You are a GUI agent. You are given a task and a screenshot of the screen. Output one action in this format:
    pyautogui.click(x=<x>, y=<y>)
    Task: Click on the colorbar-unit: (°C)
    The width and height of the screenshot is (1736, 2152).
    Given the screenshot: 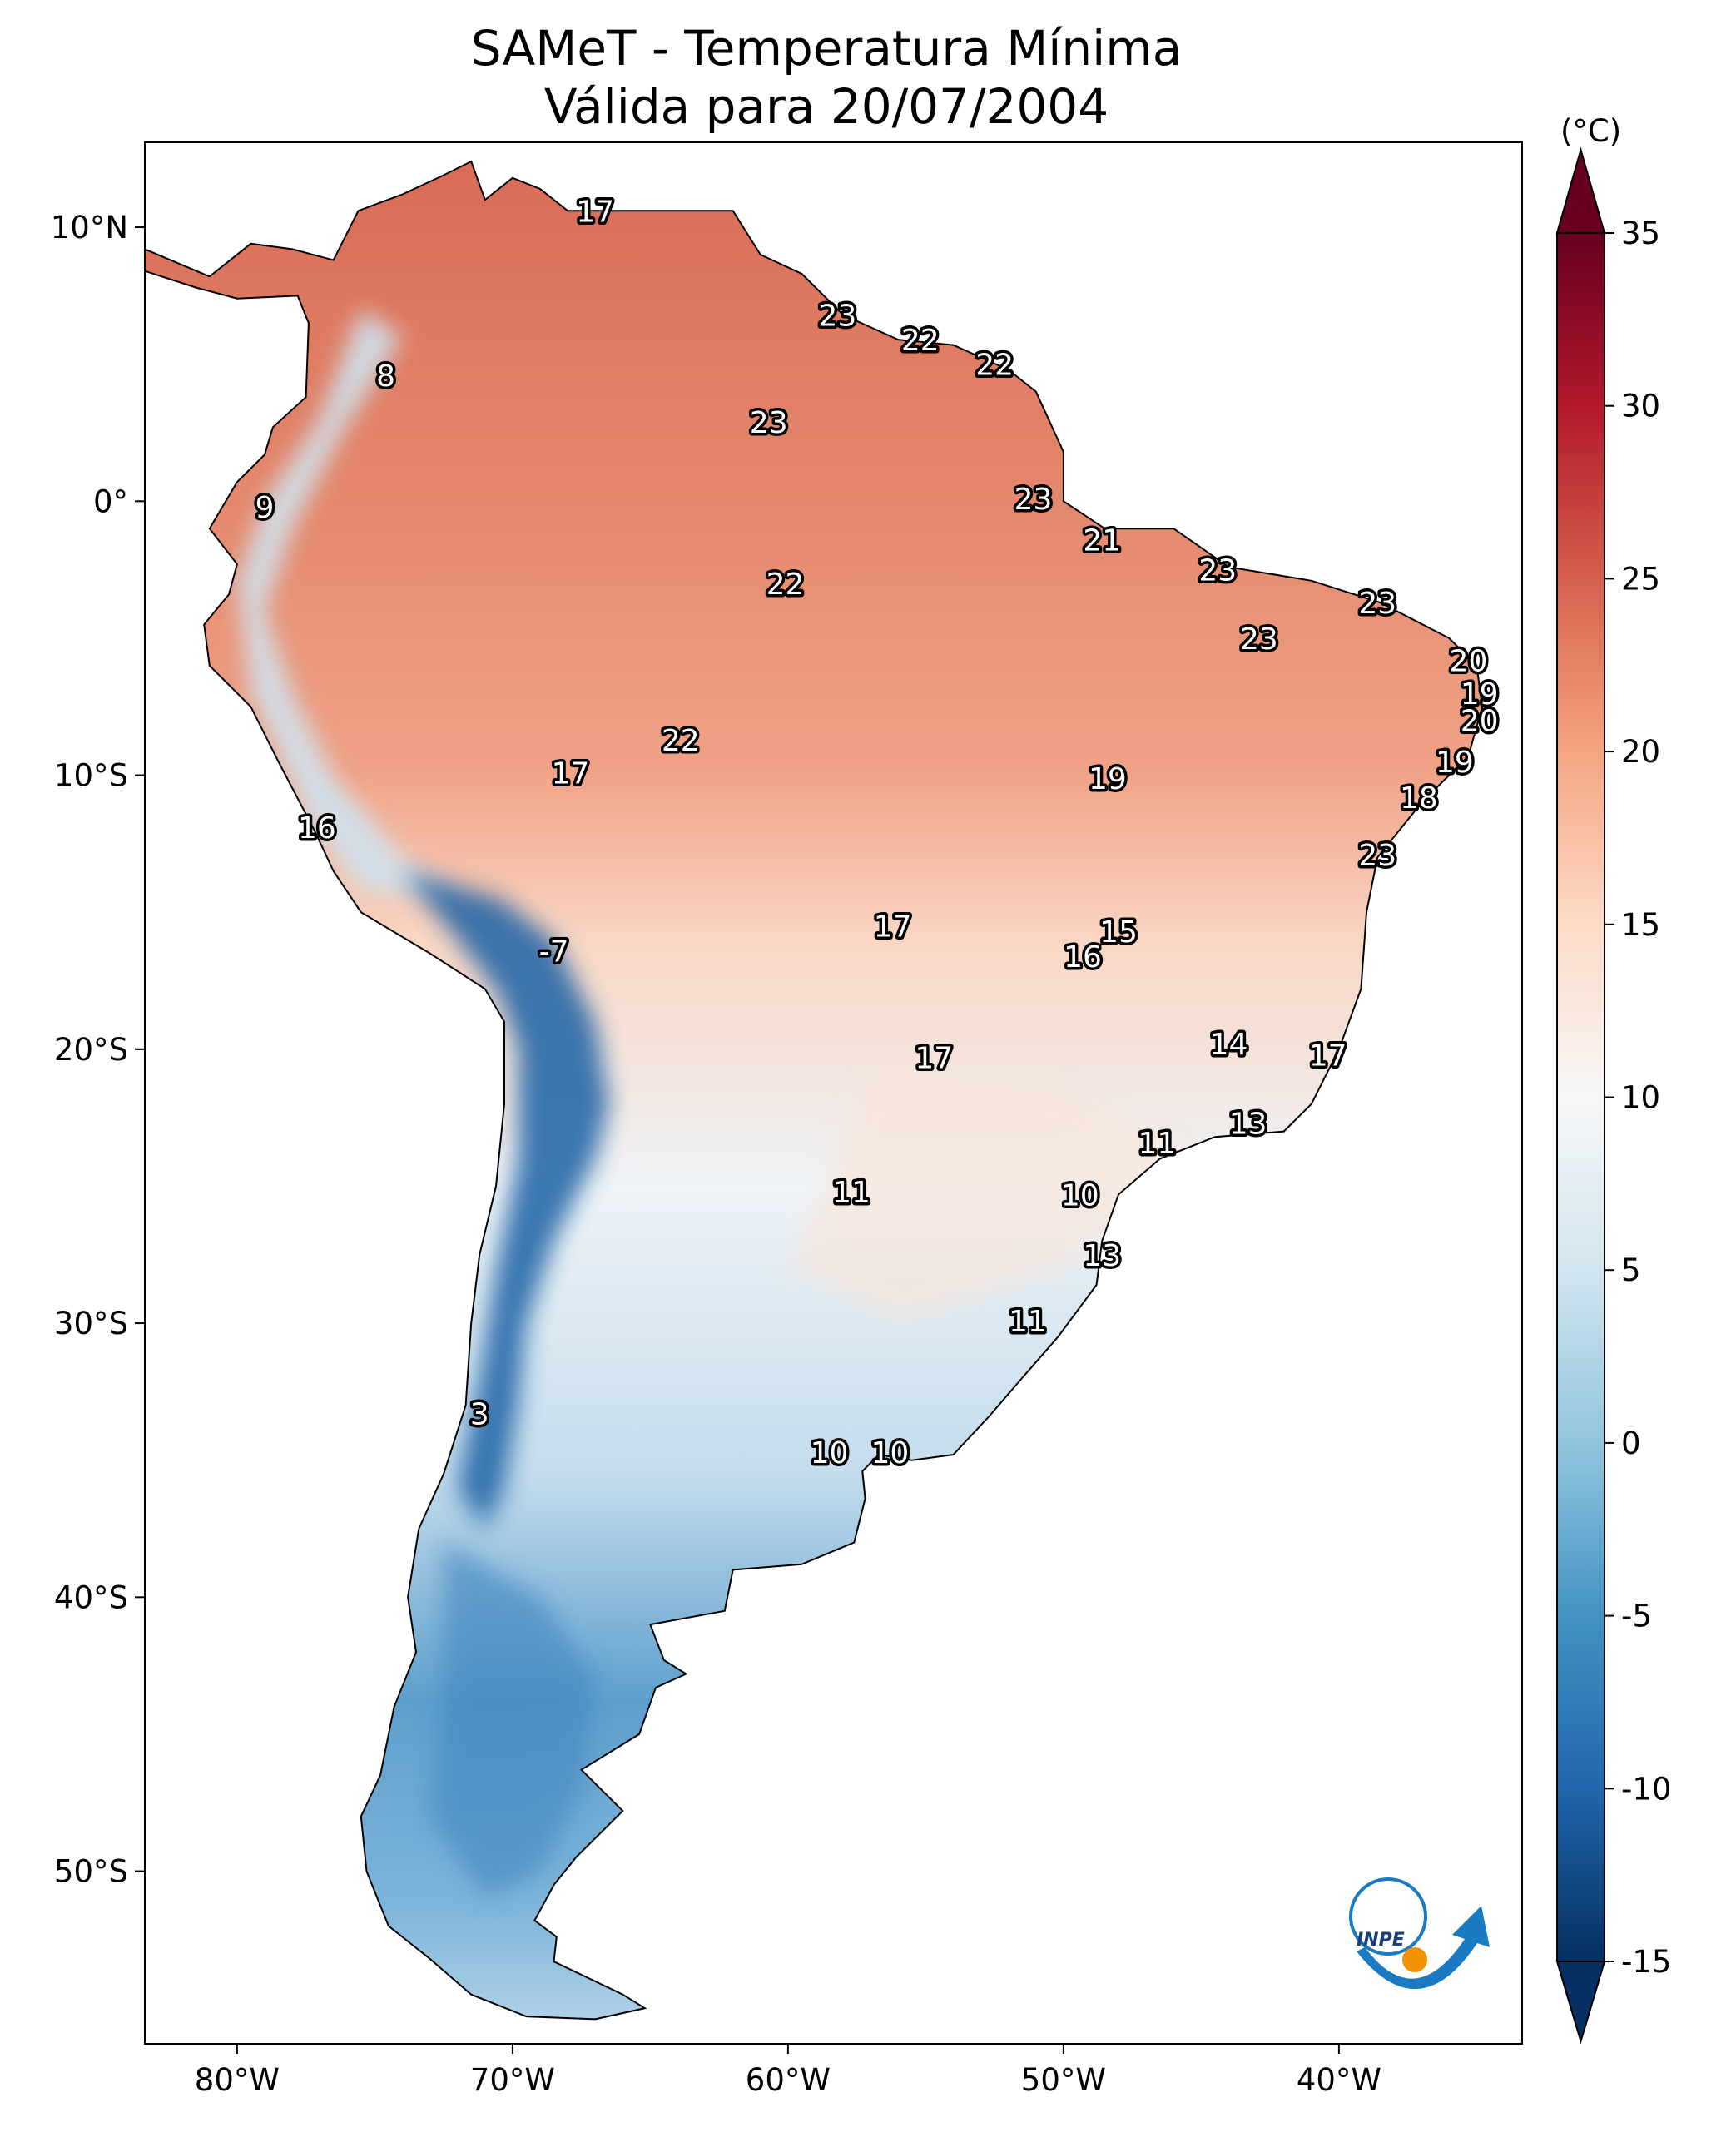 What is the action you would take?
    pyautogui.click(x=1590, y=131)
    